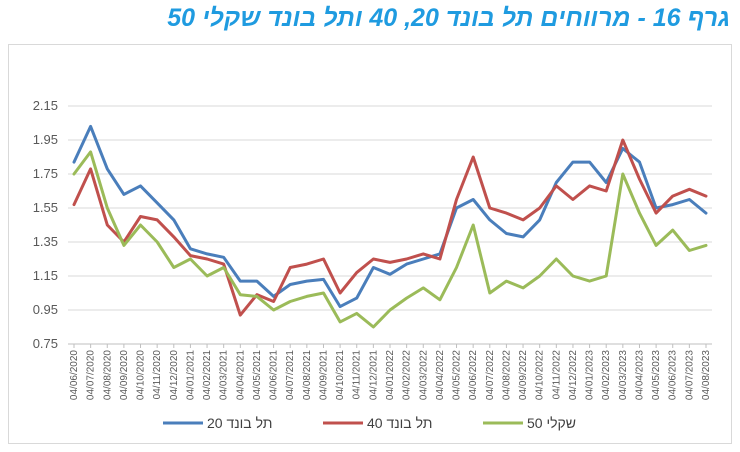 The image size is (740, 452). What do you see at coordinates (45, 139) in the screenshot?
I see `y-tick-label: 1.95` at bounding box center [45, 139].